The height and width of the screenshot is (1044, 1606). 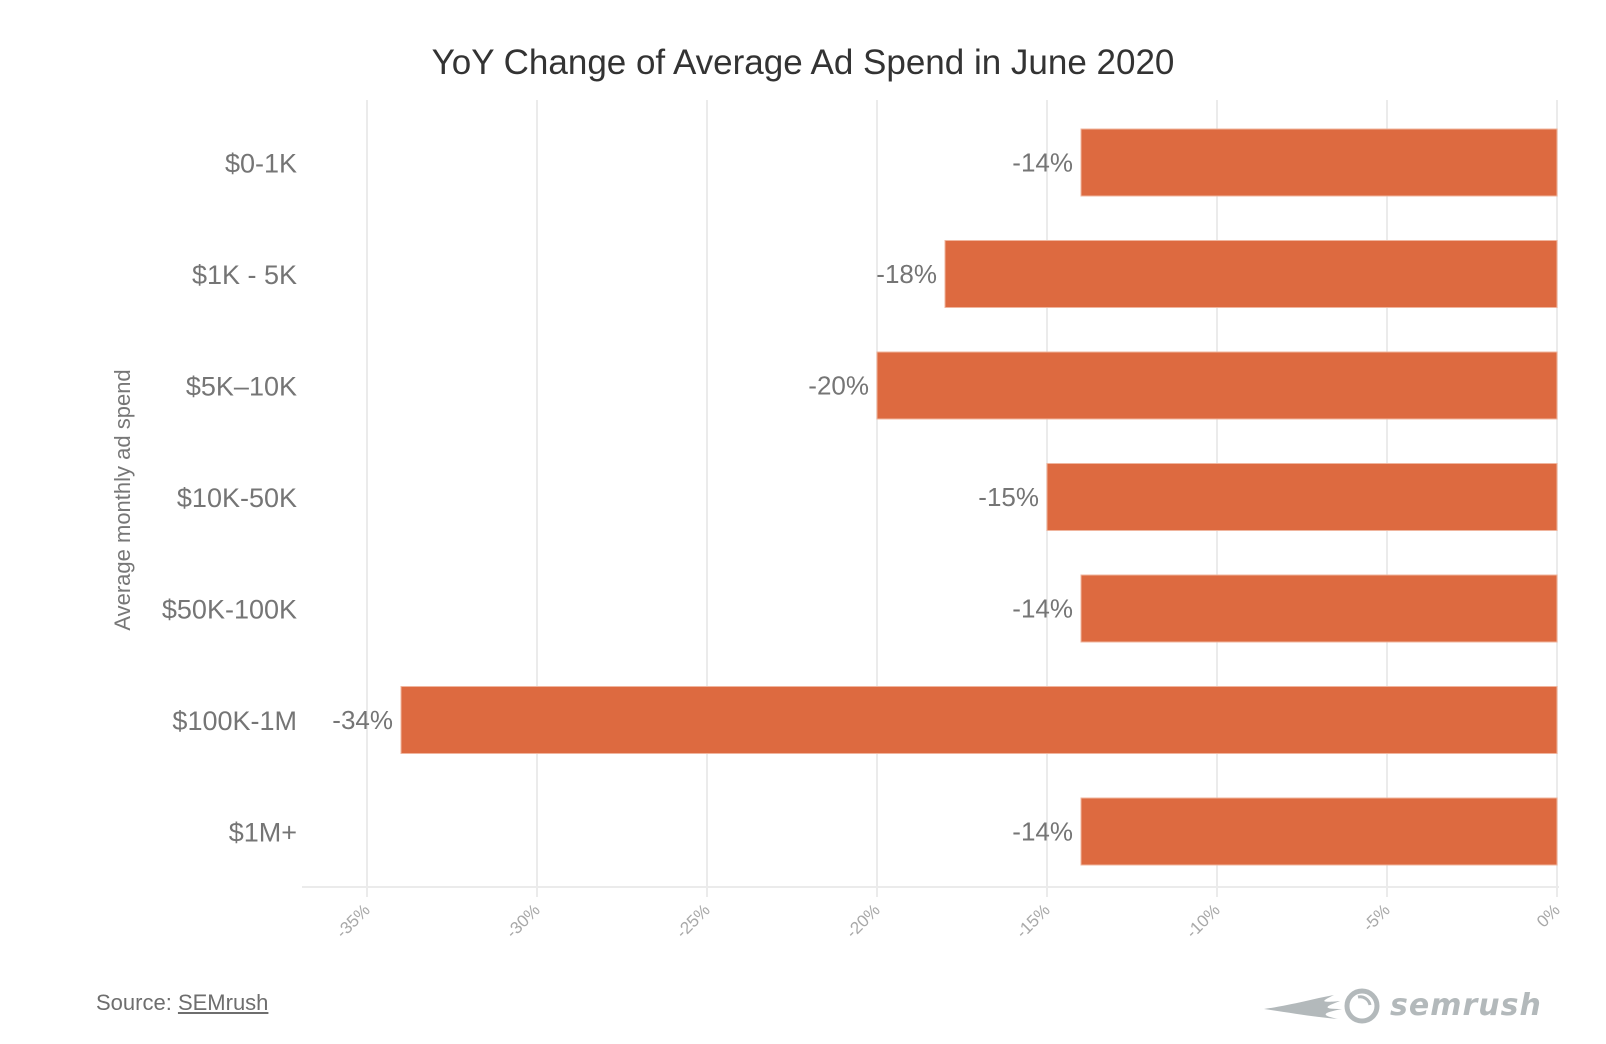 What do you see at coordinates (362, 720) in the screenshot?
I see `data-label: -34%` at bounding box center [362, 720].